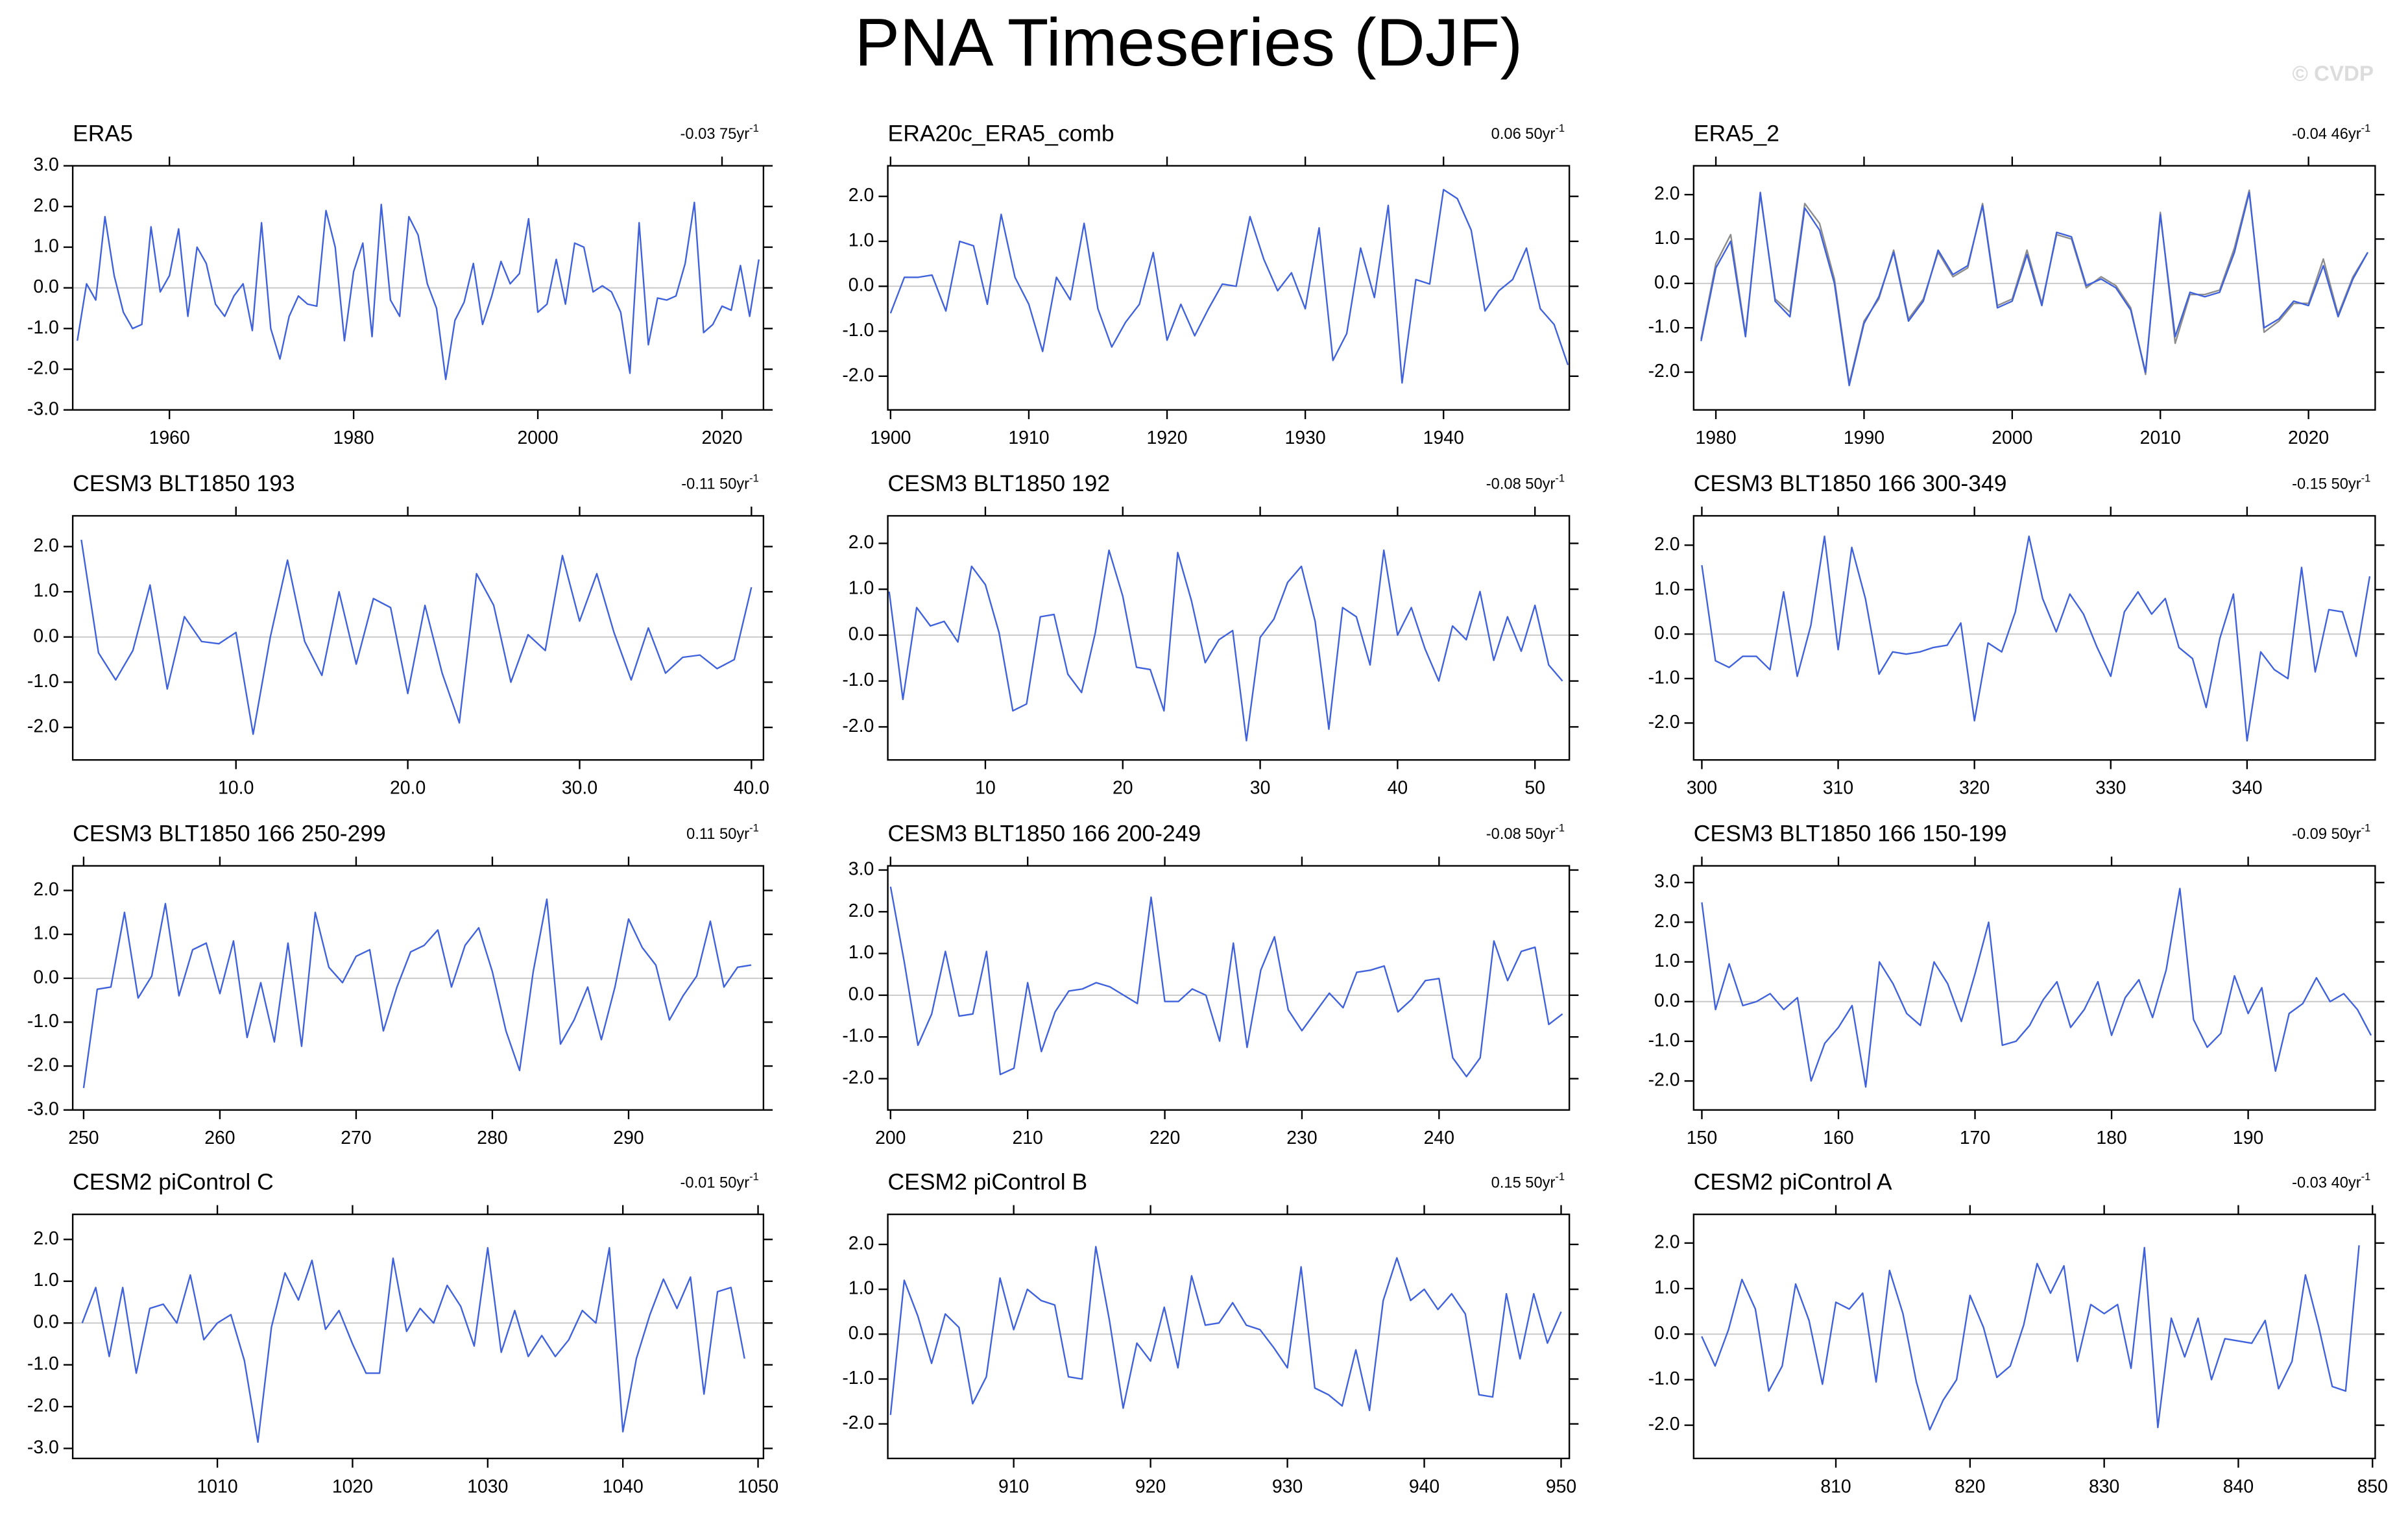 This screenshot has width=2408, height=1526. What do you see at coordinates (623, 1487) in the screenshot?
I see `x-tick-label: 1040` at bounding box center [623, 1487].